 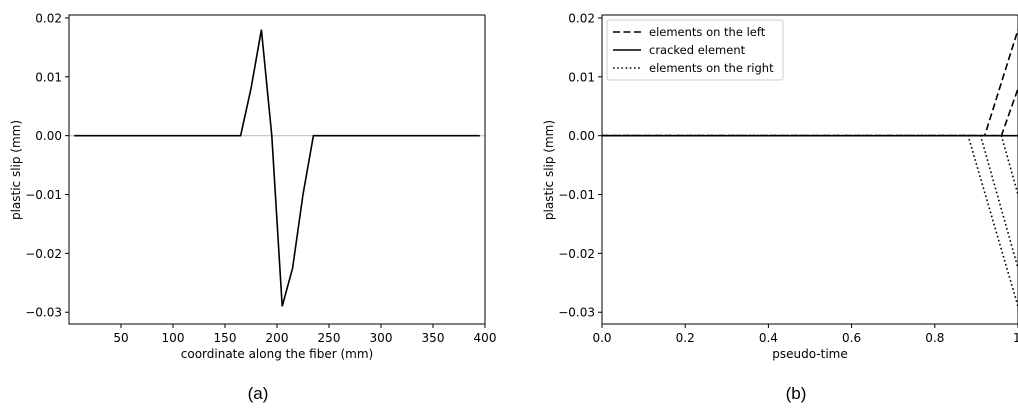 I want to click on b-legend-label: elements on the right, so click(x=711, y=68).